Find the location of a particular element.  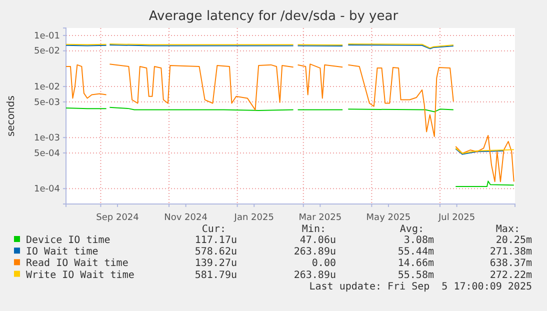

text: 638.37m is located at coordinates (511, 264).